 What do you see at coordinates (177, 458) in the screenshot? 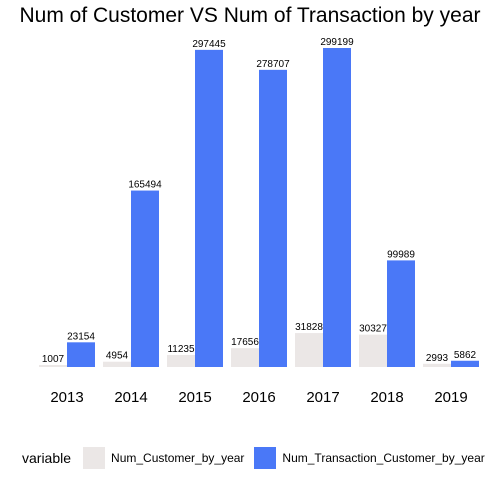
I see `legend-label-customer: Num_Customer_by_year` at bounding box center [177, 458].